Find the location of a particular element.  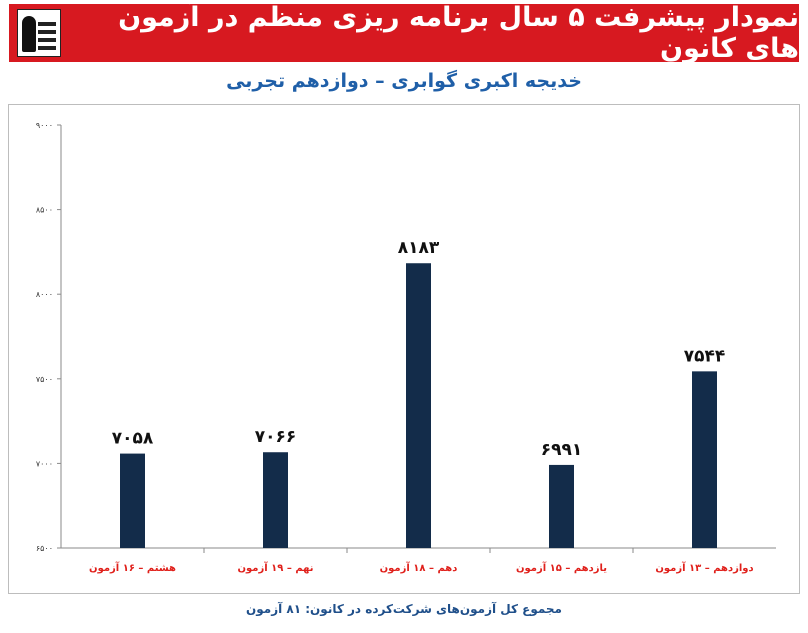

kanoon-logo-icon is located at coordinates (39, 33).